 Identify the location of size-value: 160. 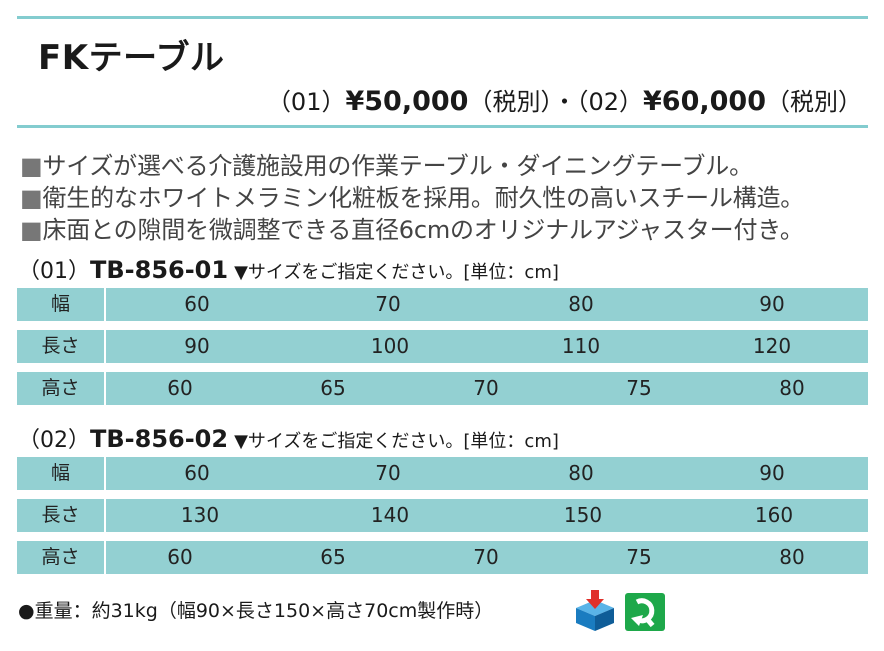
(774, 515).